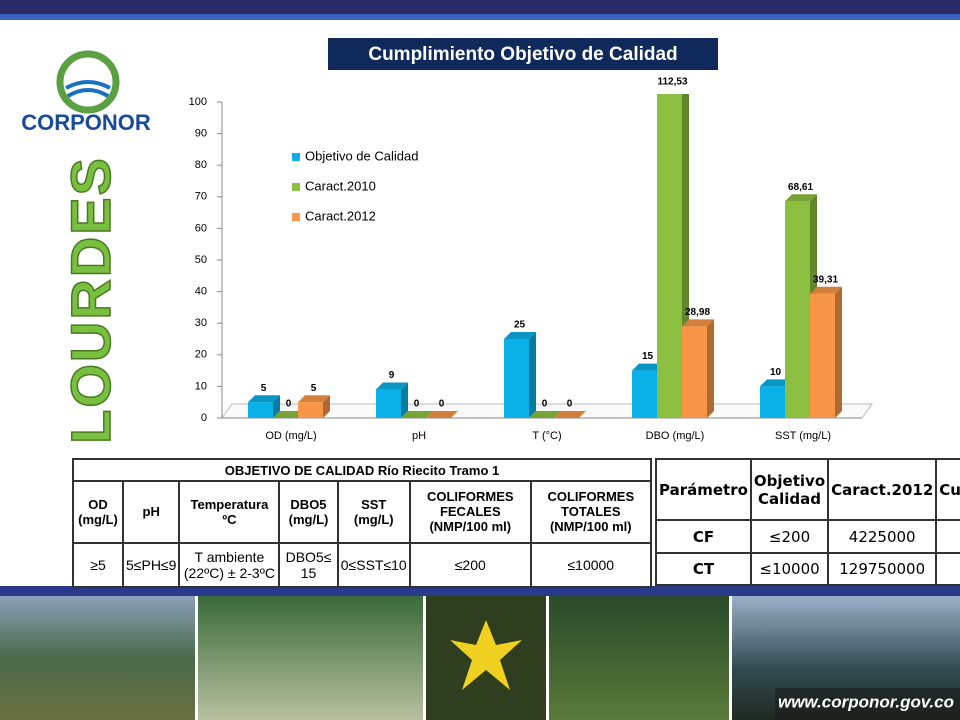  What do you see at coordinates (308, 512) in the screenshot?
I see `column-header: DBO5 (mg/L)` at bounding box center [308, 512].